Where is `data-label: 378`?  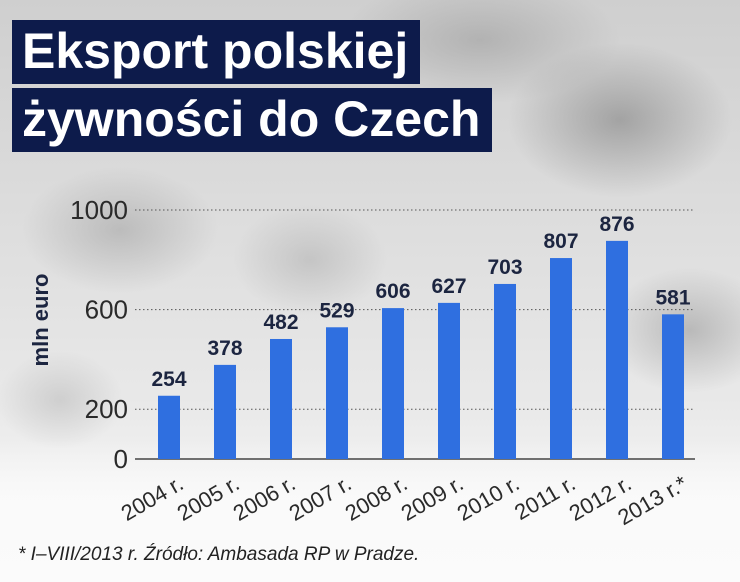
data-label: 378 is located at coordinates (224, 348).